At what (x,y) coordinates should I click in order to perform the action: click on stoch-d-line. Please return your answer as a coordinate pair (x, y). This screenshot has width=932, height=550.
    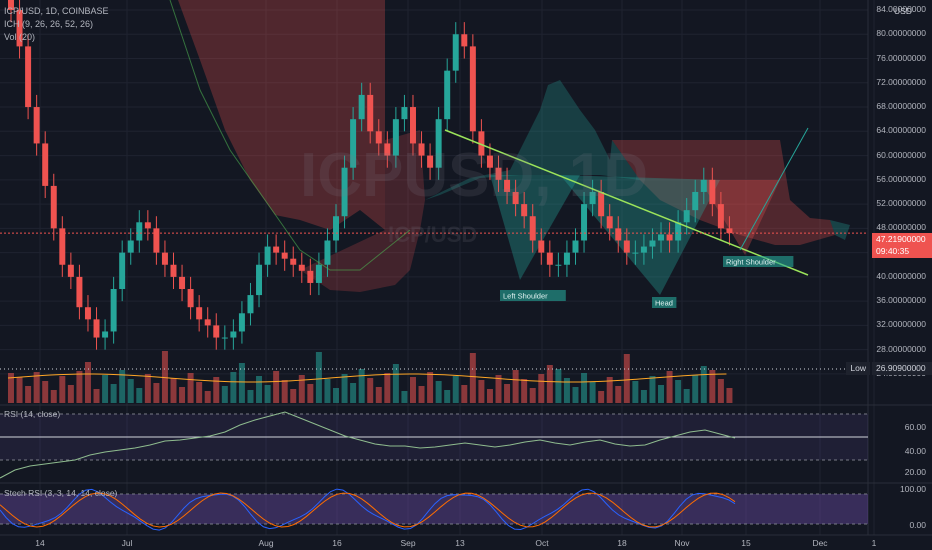
    Looking at the image, I should click on (368, 510).